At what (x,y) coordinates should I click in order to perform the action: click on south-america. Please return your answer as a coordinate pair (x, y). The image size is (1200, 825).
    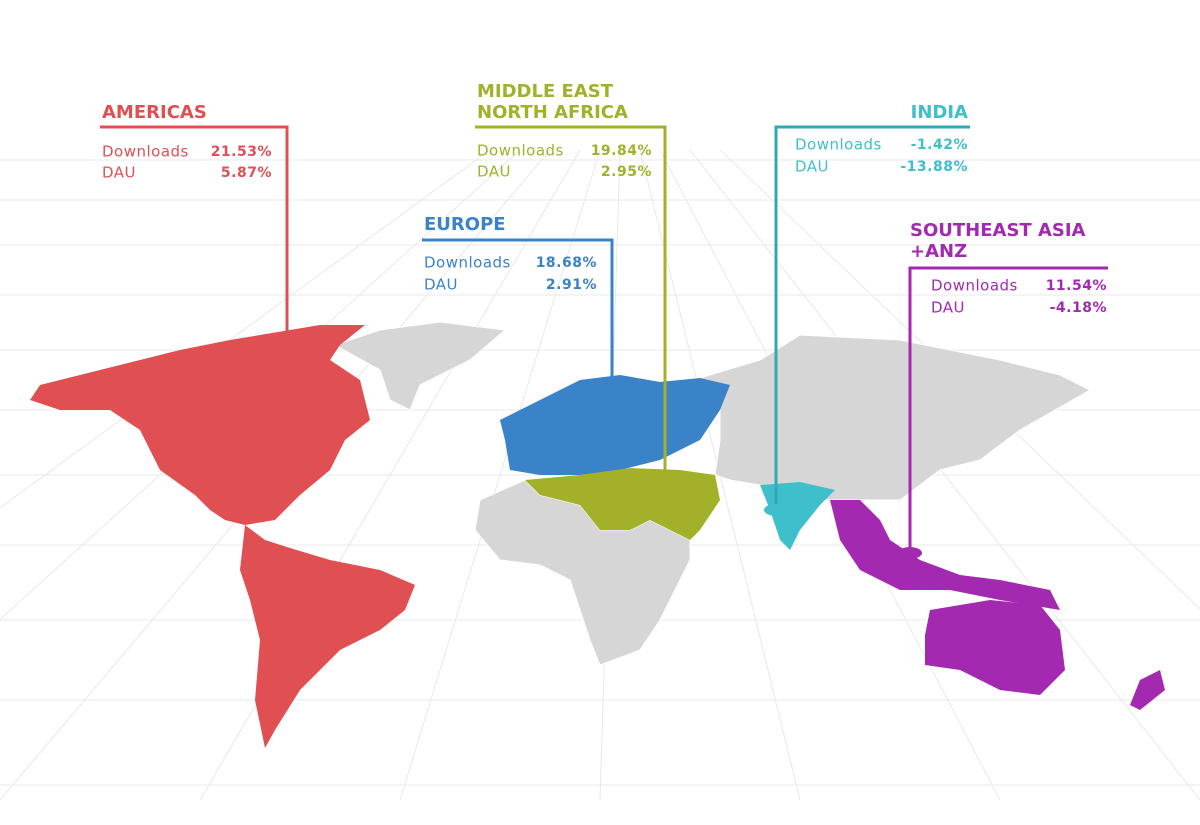
    Looking at the image, I should click on (327, 636).